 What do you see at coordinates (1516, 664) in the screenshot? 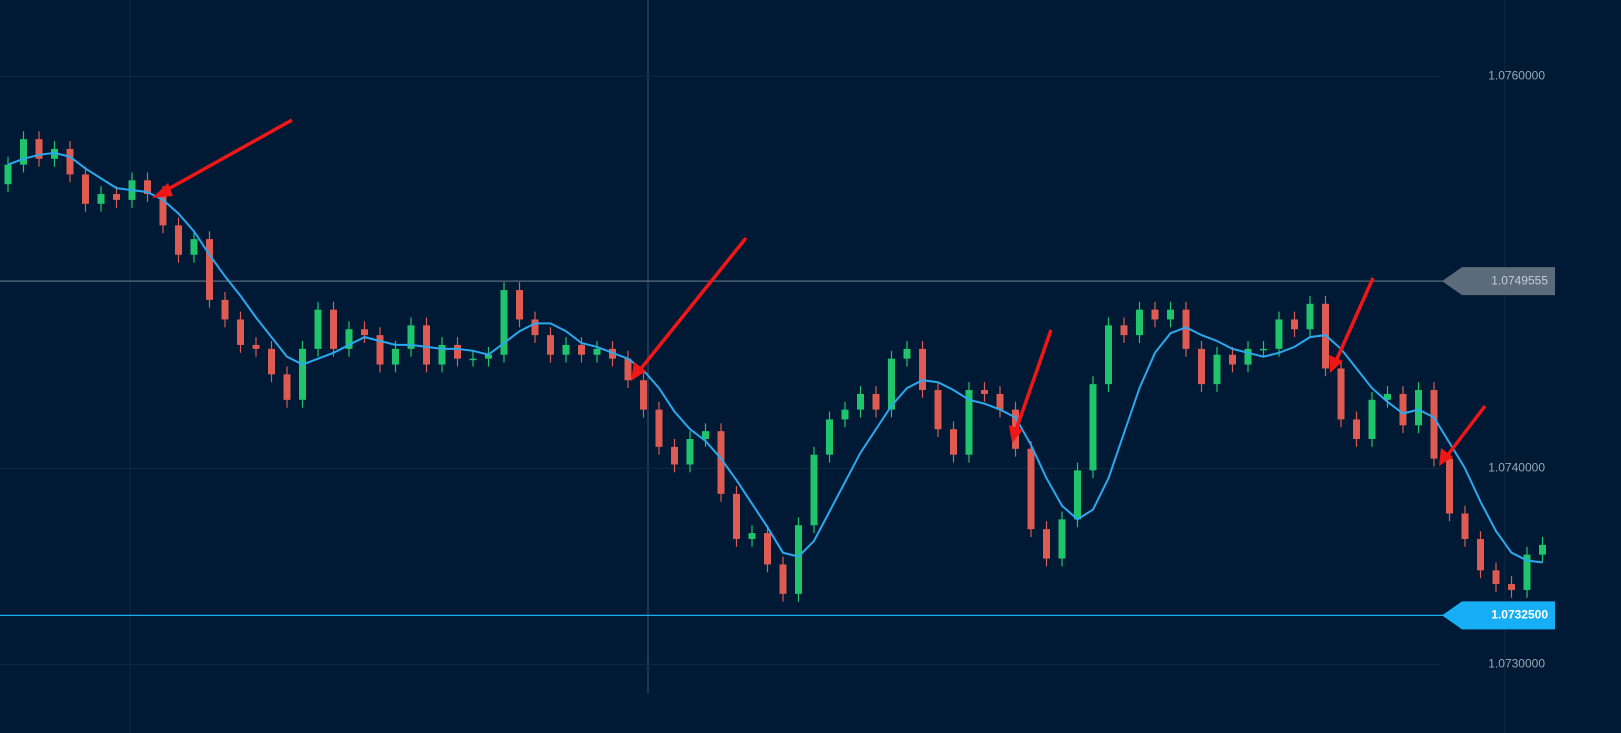
I see `y-tick-label: 1.0730000` at bounding box center [1516, 664].